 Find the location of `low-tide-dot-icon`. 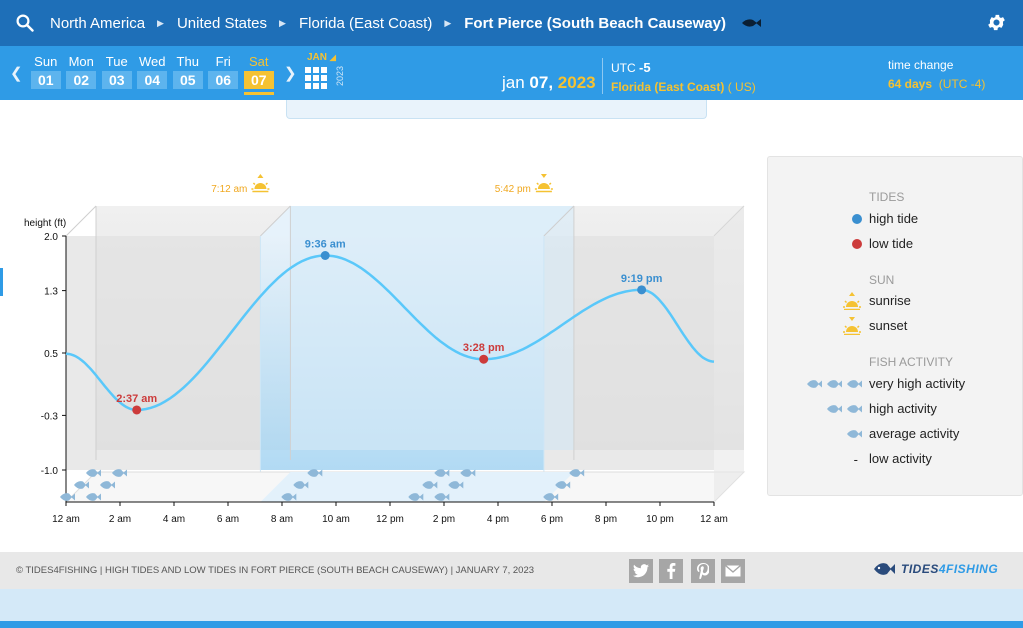

low-tide-dot-icon is located at coordinates (857, 244).